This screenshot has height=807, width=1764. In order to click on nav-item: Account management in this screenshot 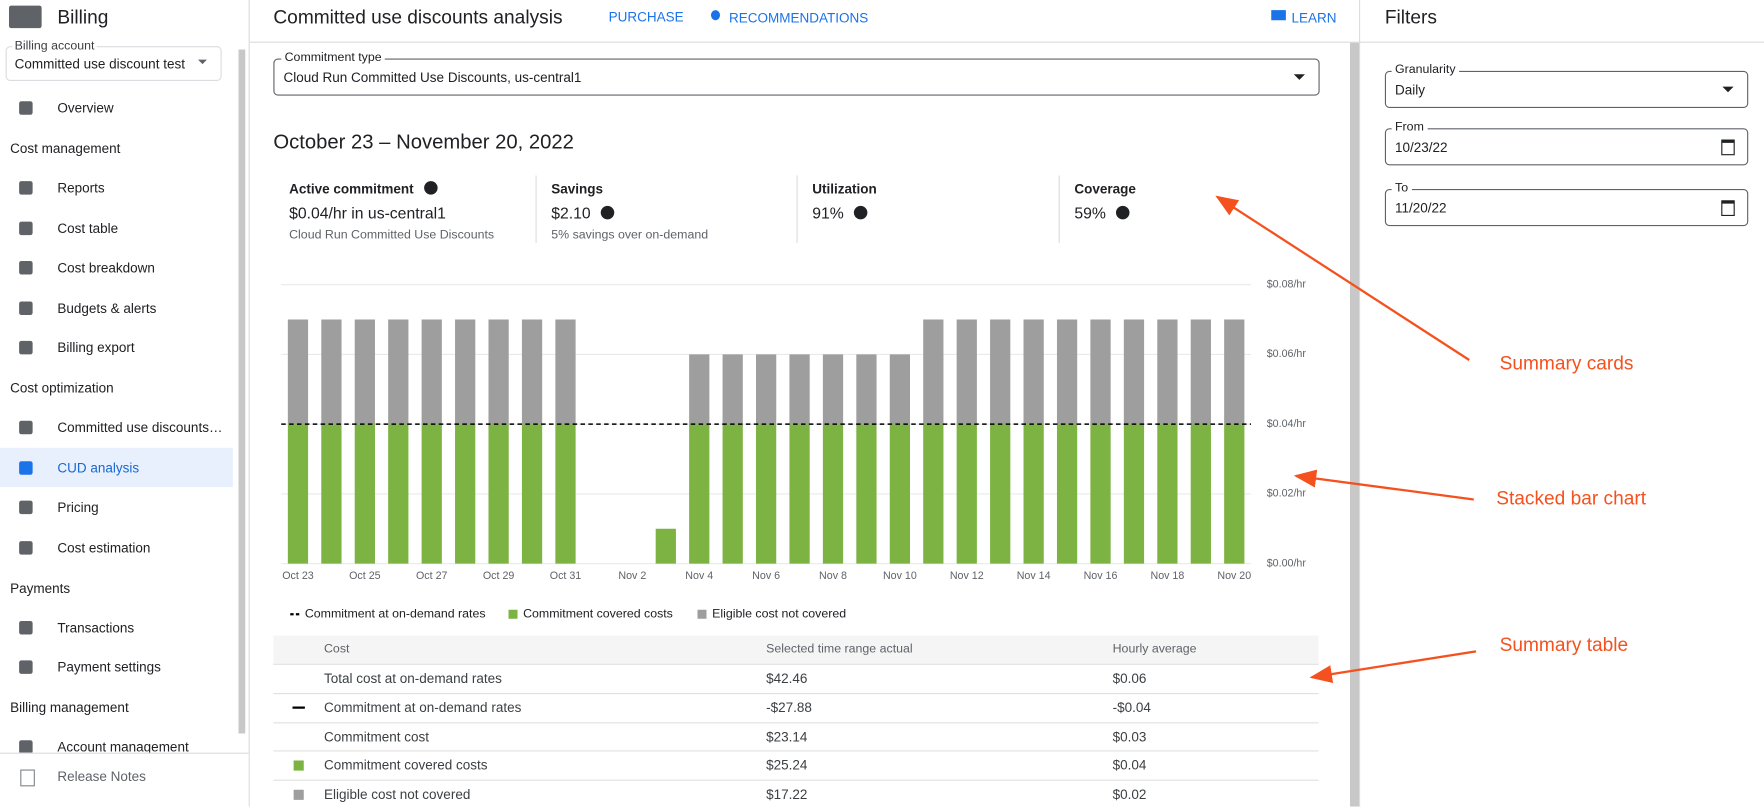, I will do `click(123, 747)`.